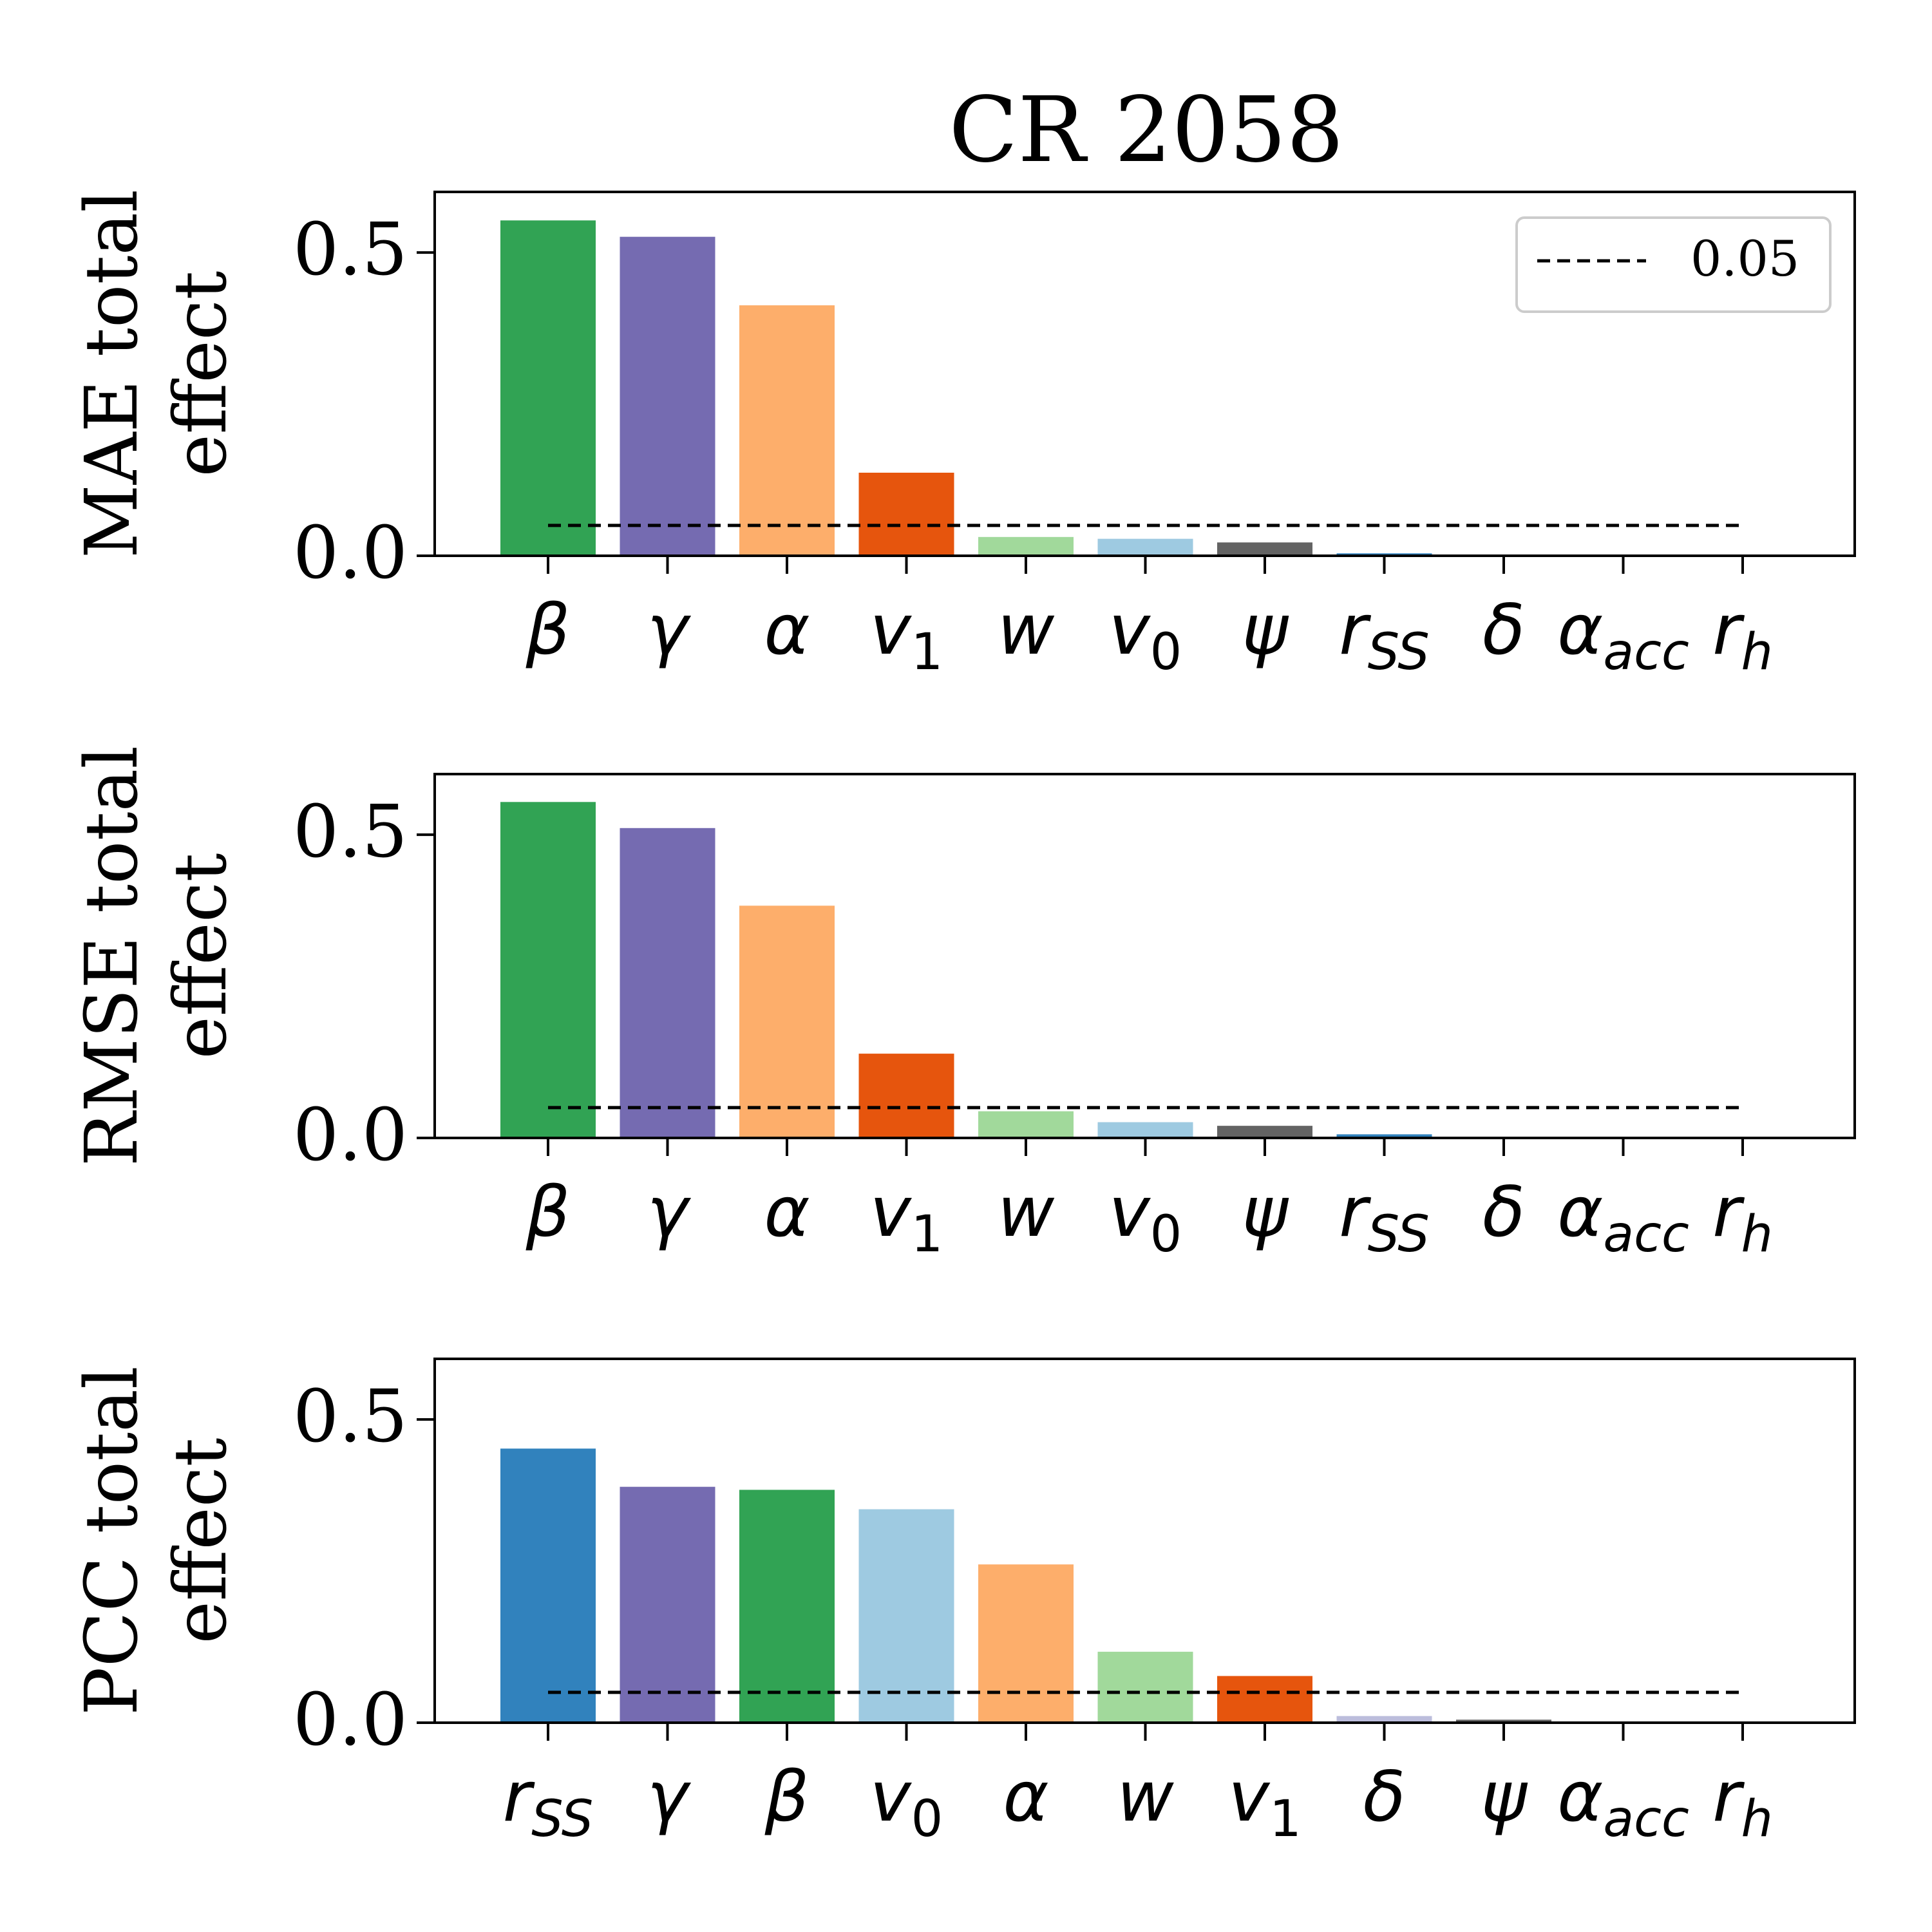  I want to click on y-axis-label: PCC totaleffect, so click(156, 1541).